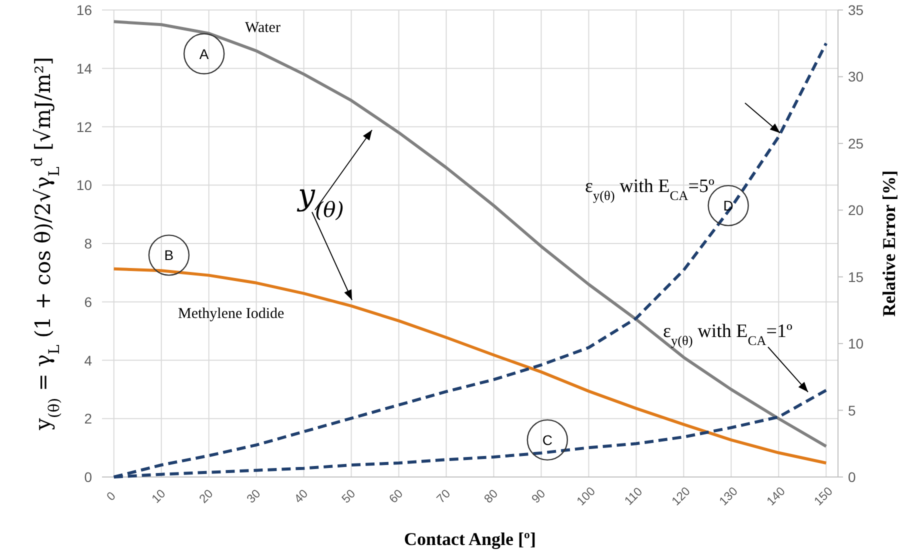 The image size is (909, 556). I want to click on text: ε$_{y(θ)}$ with E$_{CA}$=1º, so click(727, 334).